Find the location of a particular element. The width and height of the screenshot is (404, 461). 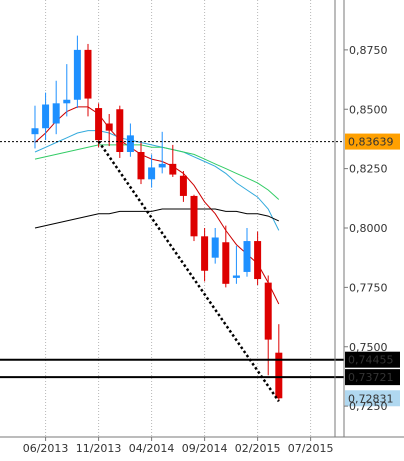

moving-average-medium is located at coordinates (157, 180).